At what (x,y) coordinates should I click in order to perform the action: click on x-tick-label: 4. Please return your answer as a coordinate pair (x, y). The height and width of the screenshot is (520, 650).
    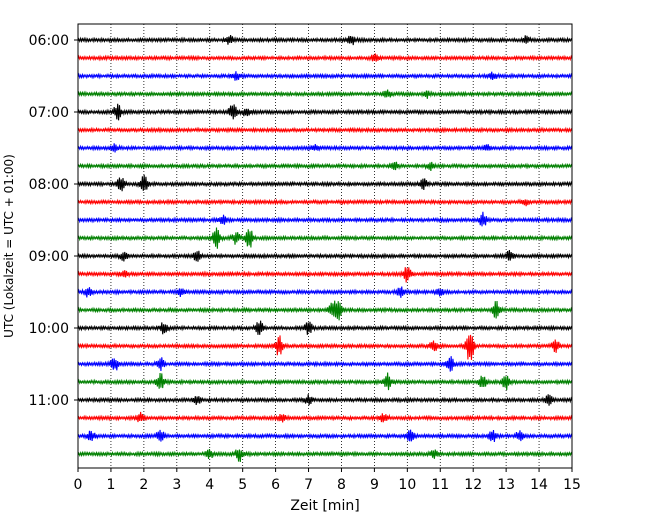
    Looking at the image, I should click on (209, 485).